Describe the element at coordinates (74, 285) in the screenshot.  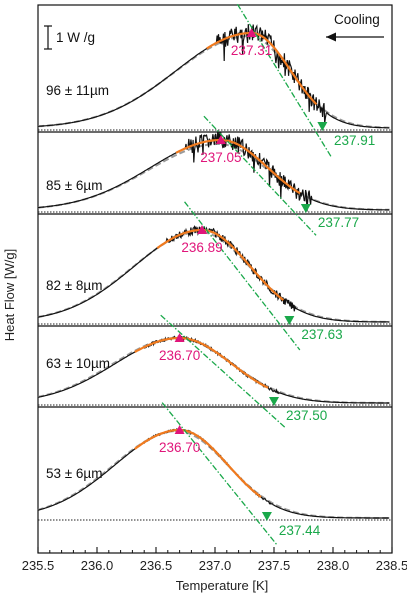
I see `size-label: 82 ± 8µm` at that location.